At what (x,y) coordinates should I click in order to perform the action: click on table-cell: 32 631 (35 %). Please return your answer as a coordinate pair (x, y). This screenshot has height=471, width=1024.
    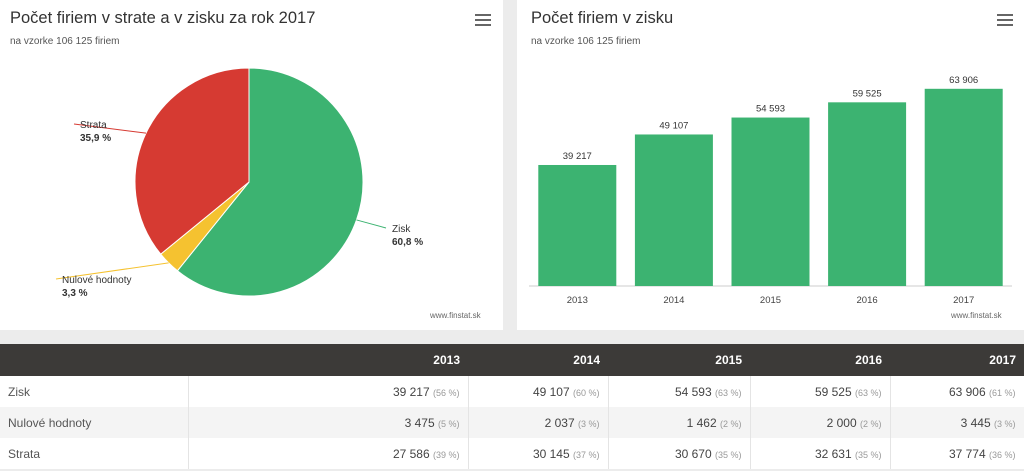
    Looking at the image, I should click on (820, 453).